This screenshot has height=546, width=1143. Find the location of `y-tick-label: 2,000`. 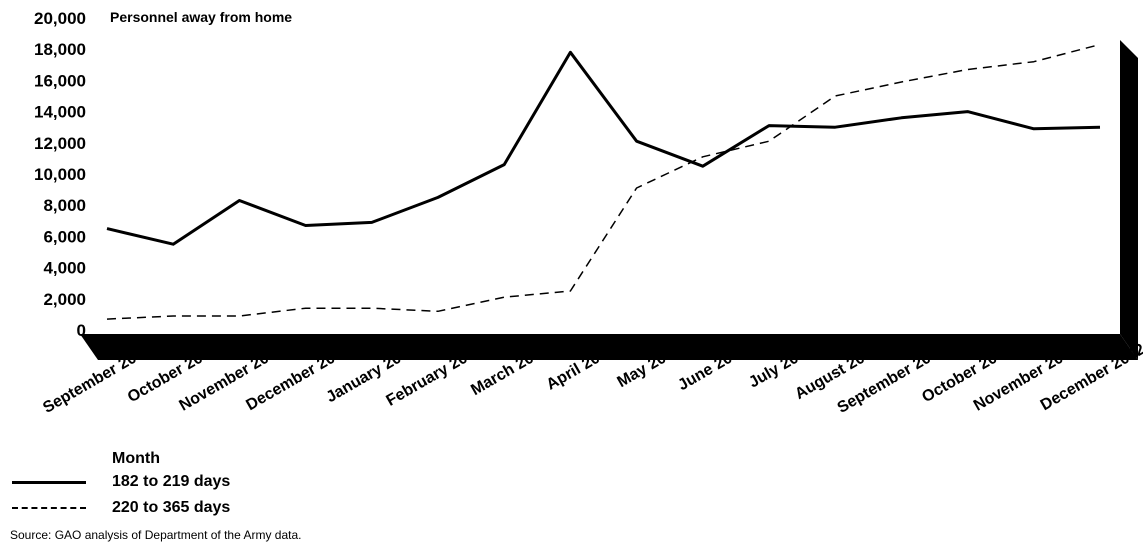

y-tick-label: 2,000 is located at coordinates (64, 299).